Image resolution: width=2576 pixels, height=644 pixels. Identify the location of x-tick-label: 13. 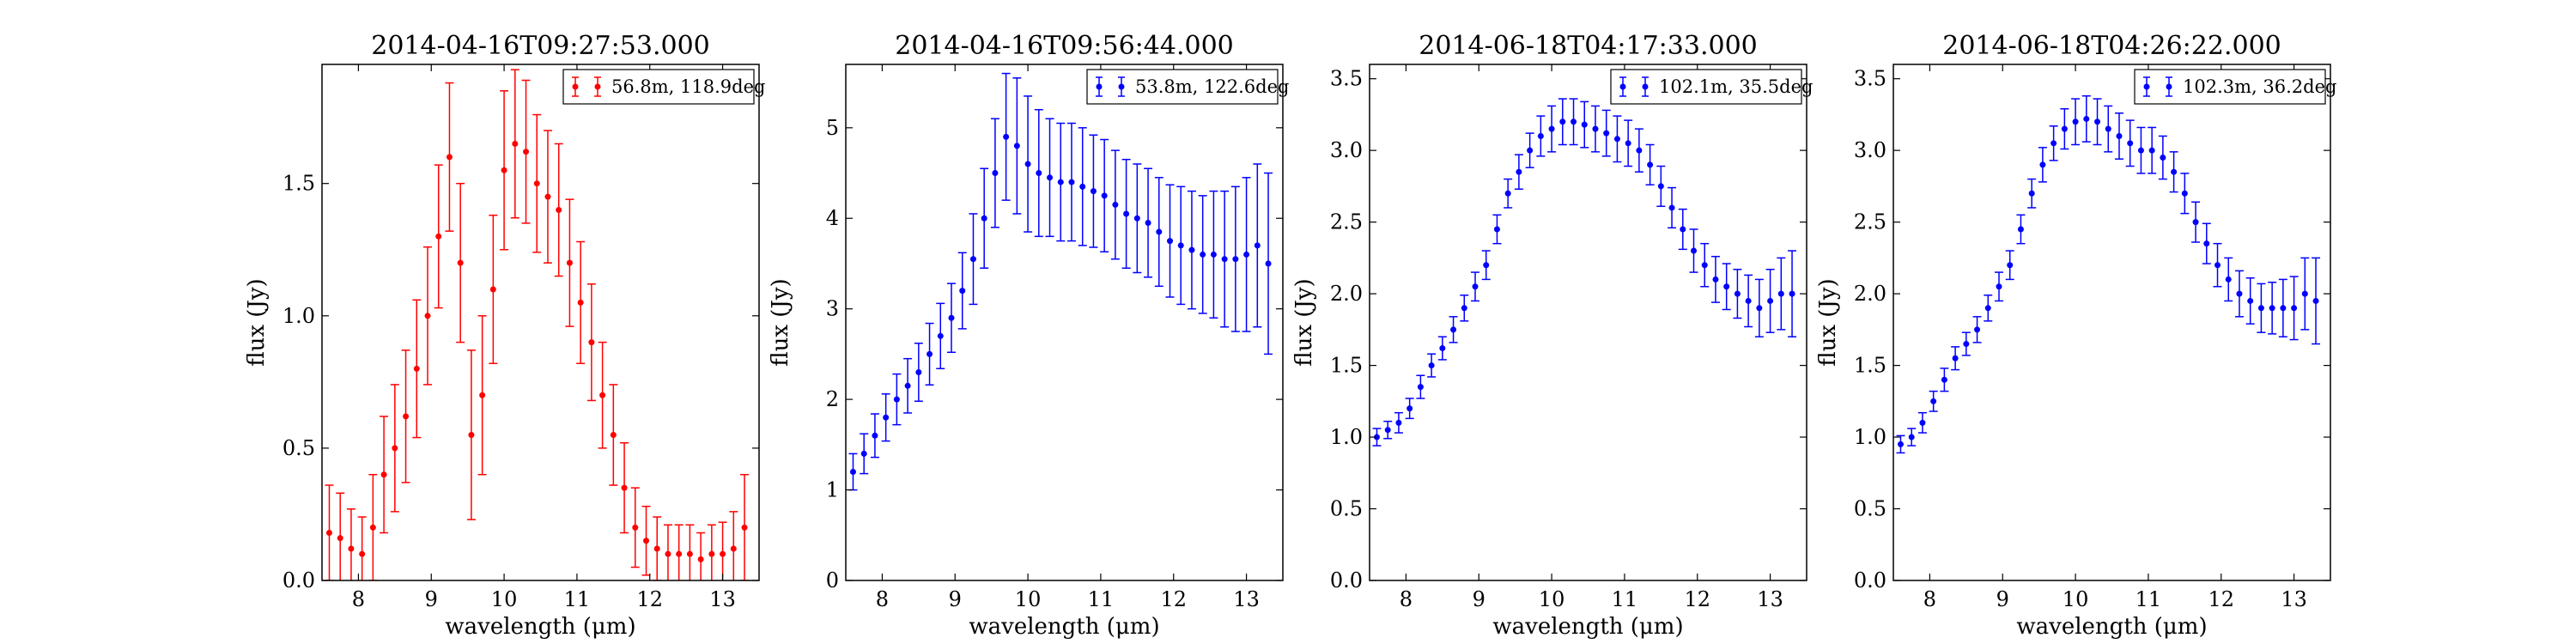
(2294, 599).